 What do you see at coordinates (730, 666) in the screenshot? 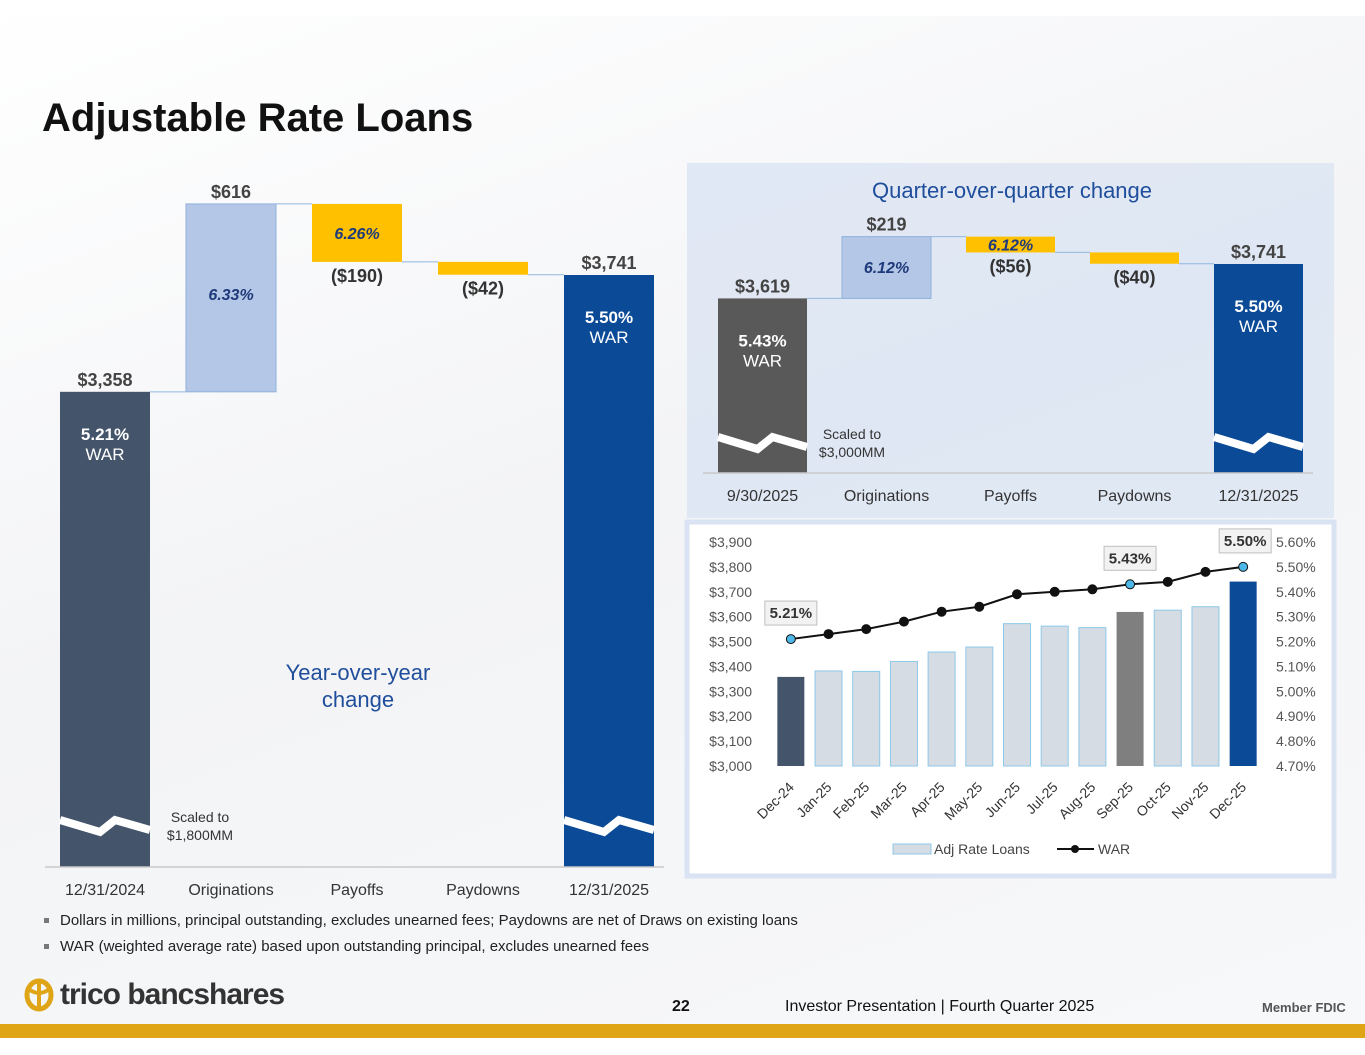
I see `left-tick-5: $3,400` at bounding box center [730, 666].